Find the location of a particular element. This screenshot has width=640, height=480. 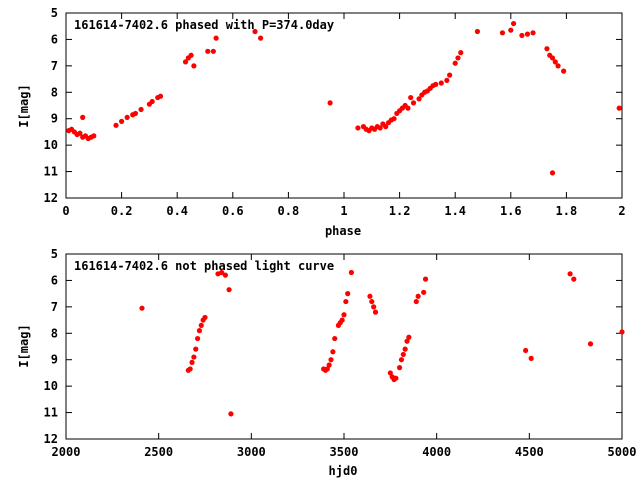

x-tick-label: 0 is located at coordinates (65, 211).